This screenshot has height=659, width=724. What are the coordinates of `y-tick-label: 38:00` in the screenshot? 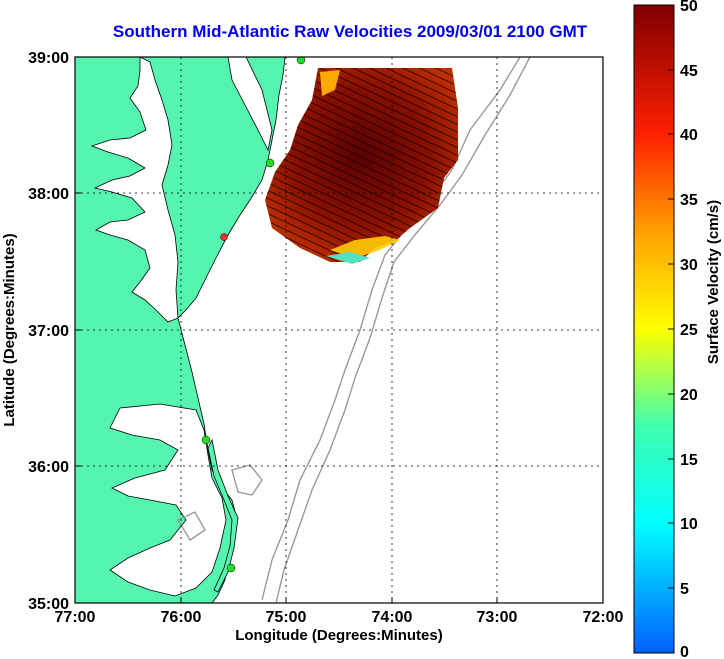 It's located at (48, 194).